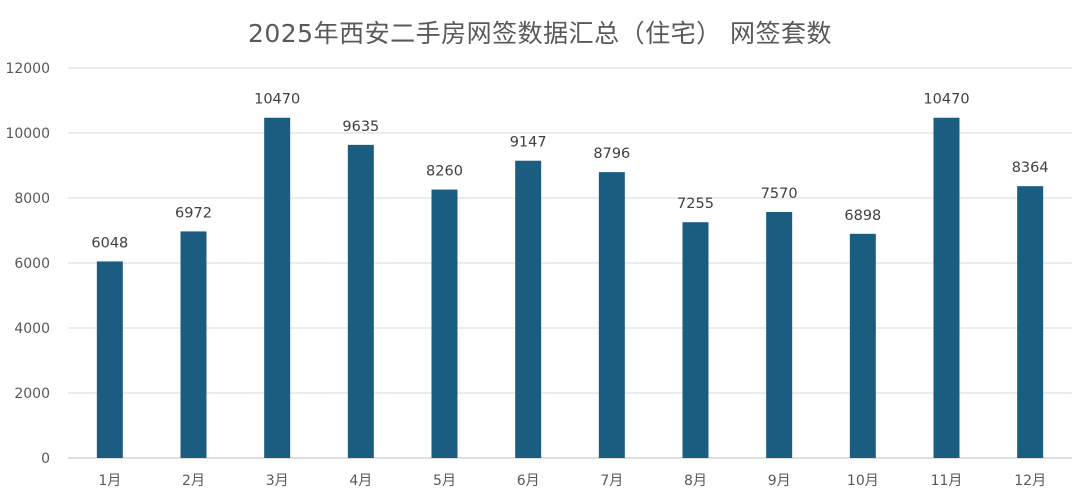 The width and height of the screenshot is (1080, 500). What do you see at coordinates (32, 199) in the screenshot?
I see `y-tick-label: 8000` at bounding box center [32, 199].